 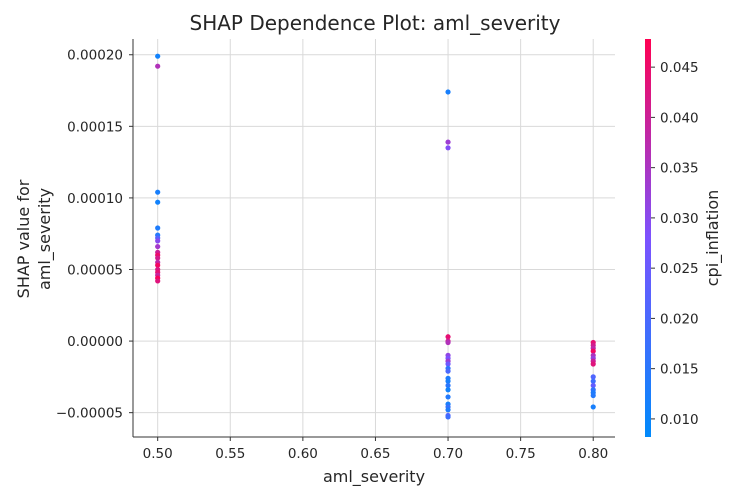 What do you see at coordinates (679, 68) in the screenshot?
I see `colorbar-tick-label: 0.045` at bounding box center [679, 68].